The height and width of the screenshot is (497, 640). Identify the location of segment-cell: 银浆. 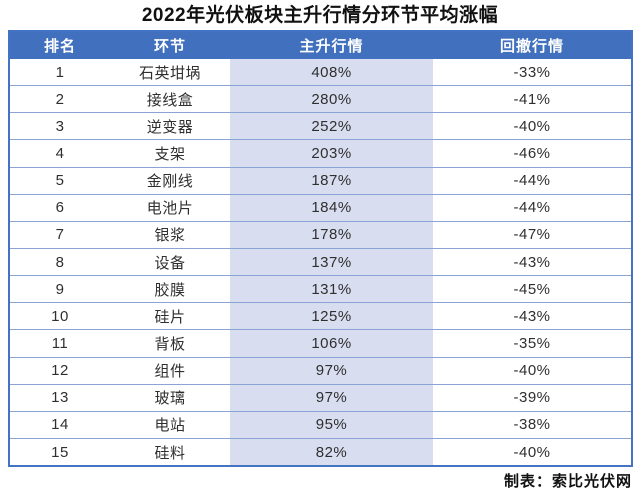
(170, 236).